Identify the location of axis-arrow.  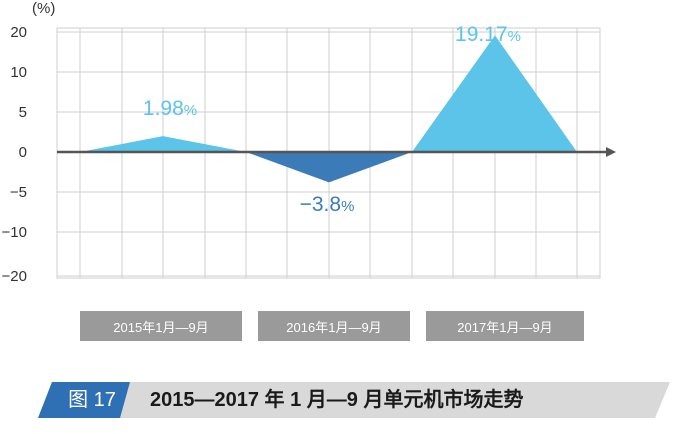
(611, 152).